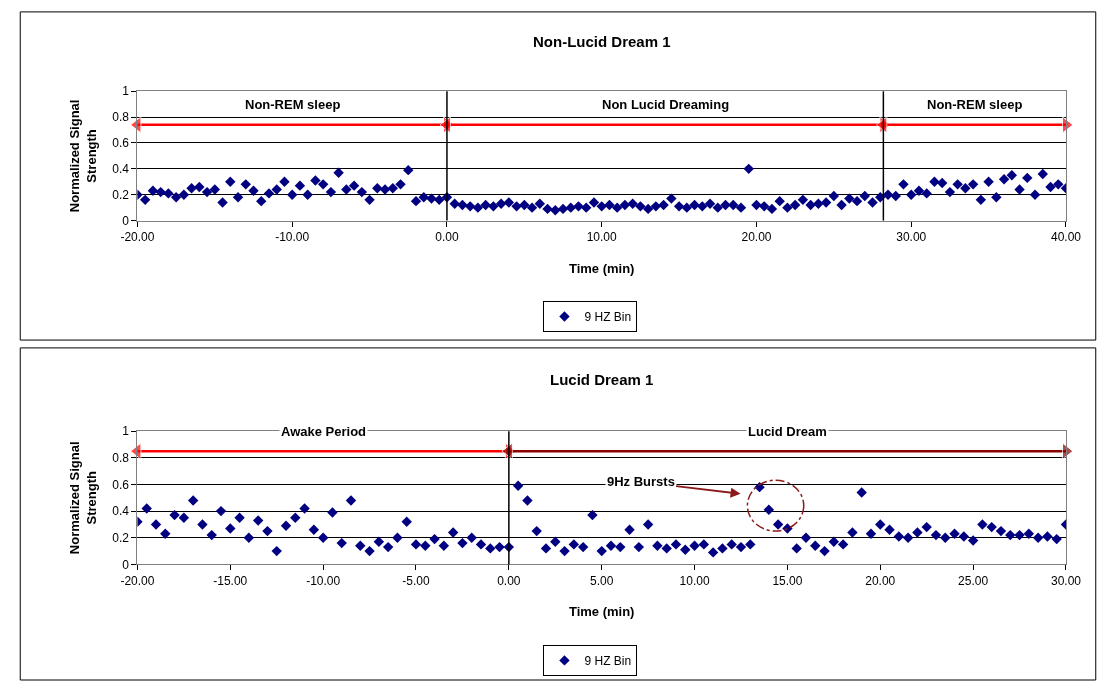 The height and width of the screenshot is (687, 1114). What do you see at coordinates (787, 431) in the screenshot?
I see `series-label: Lucid Dream` at bounding box center [787, 431].